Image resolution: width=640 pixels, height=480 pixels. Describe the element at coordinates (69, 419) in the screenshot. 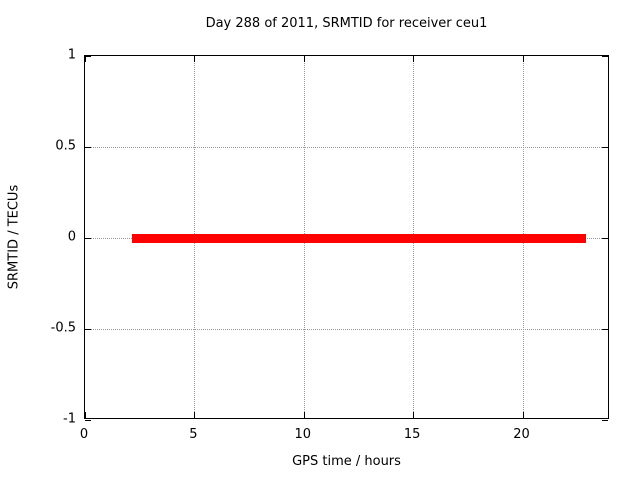

I see `y-tick-label: -1` at that location.